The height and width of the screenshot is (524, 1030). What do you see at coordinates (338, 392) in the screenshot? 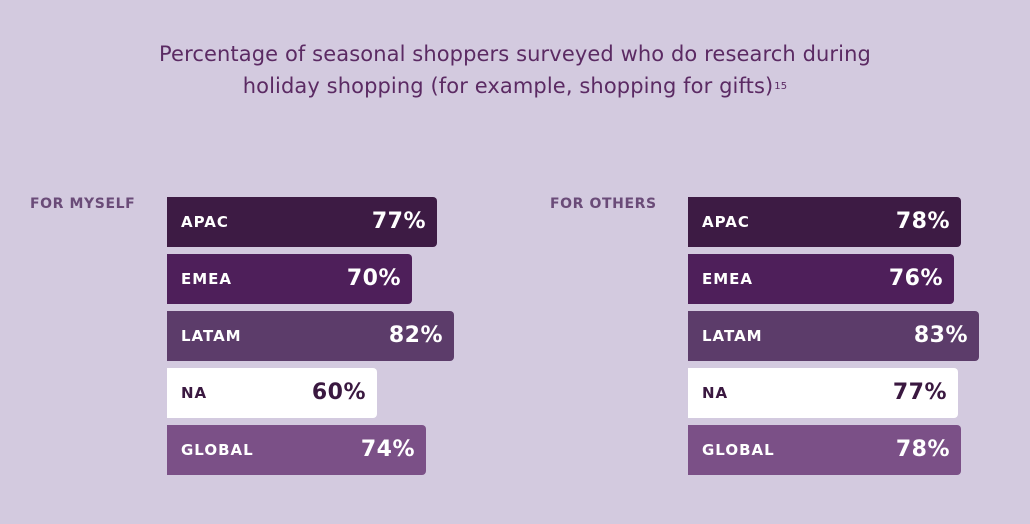
I see `bar-value-label: 60%` at bounding box center [338, 392].